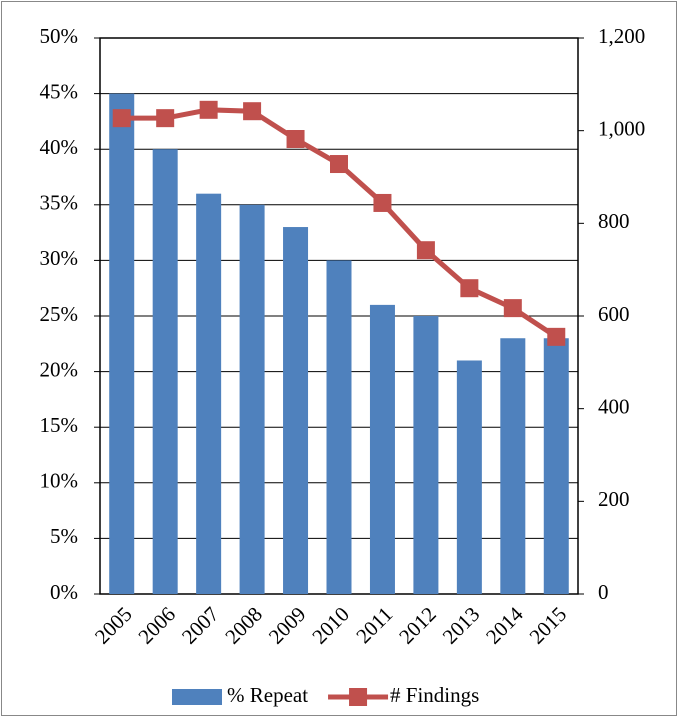 The height and width of the screenshot is (722, 678). I want to click on y-tick-label: 30%, so click(59, 258).